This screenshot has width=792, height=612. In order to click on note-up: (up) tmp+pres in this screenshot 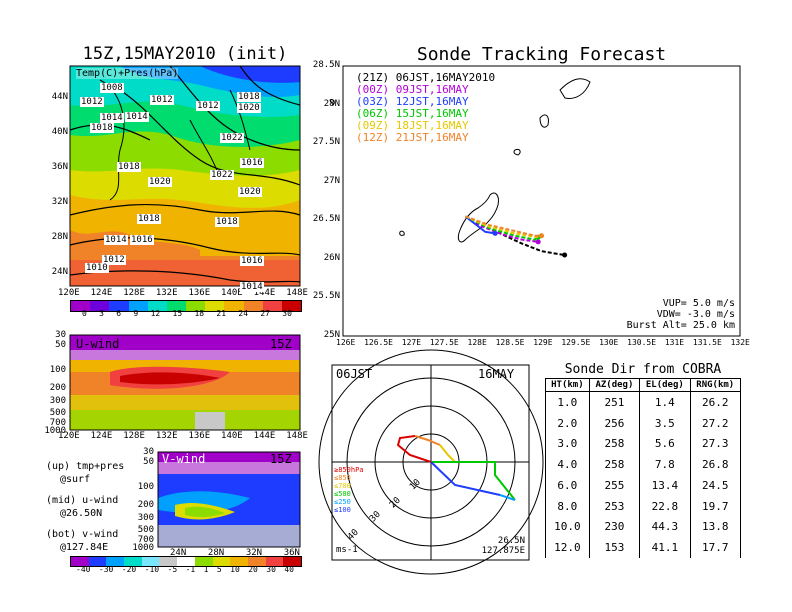, I will do `click(85, 466)`.